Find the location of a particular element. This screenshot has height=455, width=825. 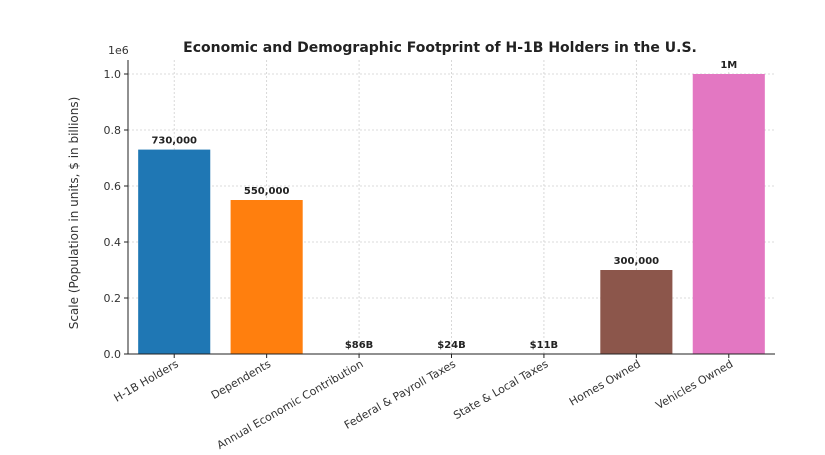

y-tick-label: 0.6 is located at coordinates (113, 186).